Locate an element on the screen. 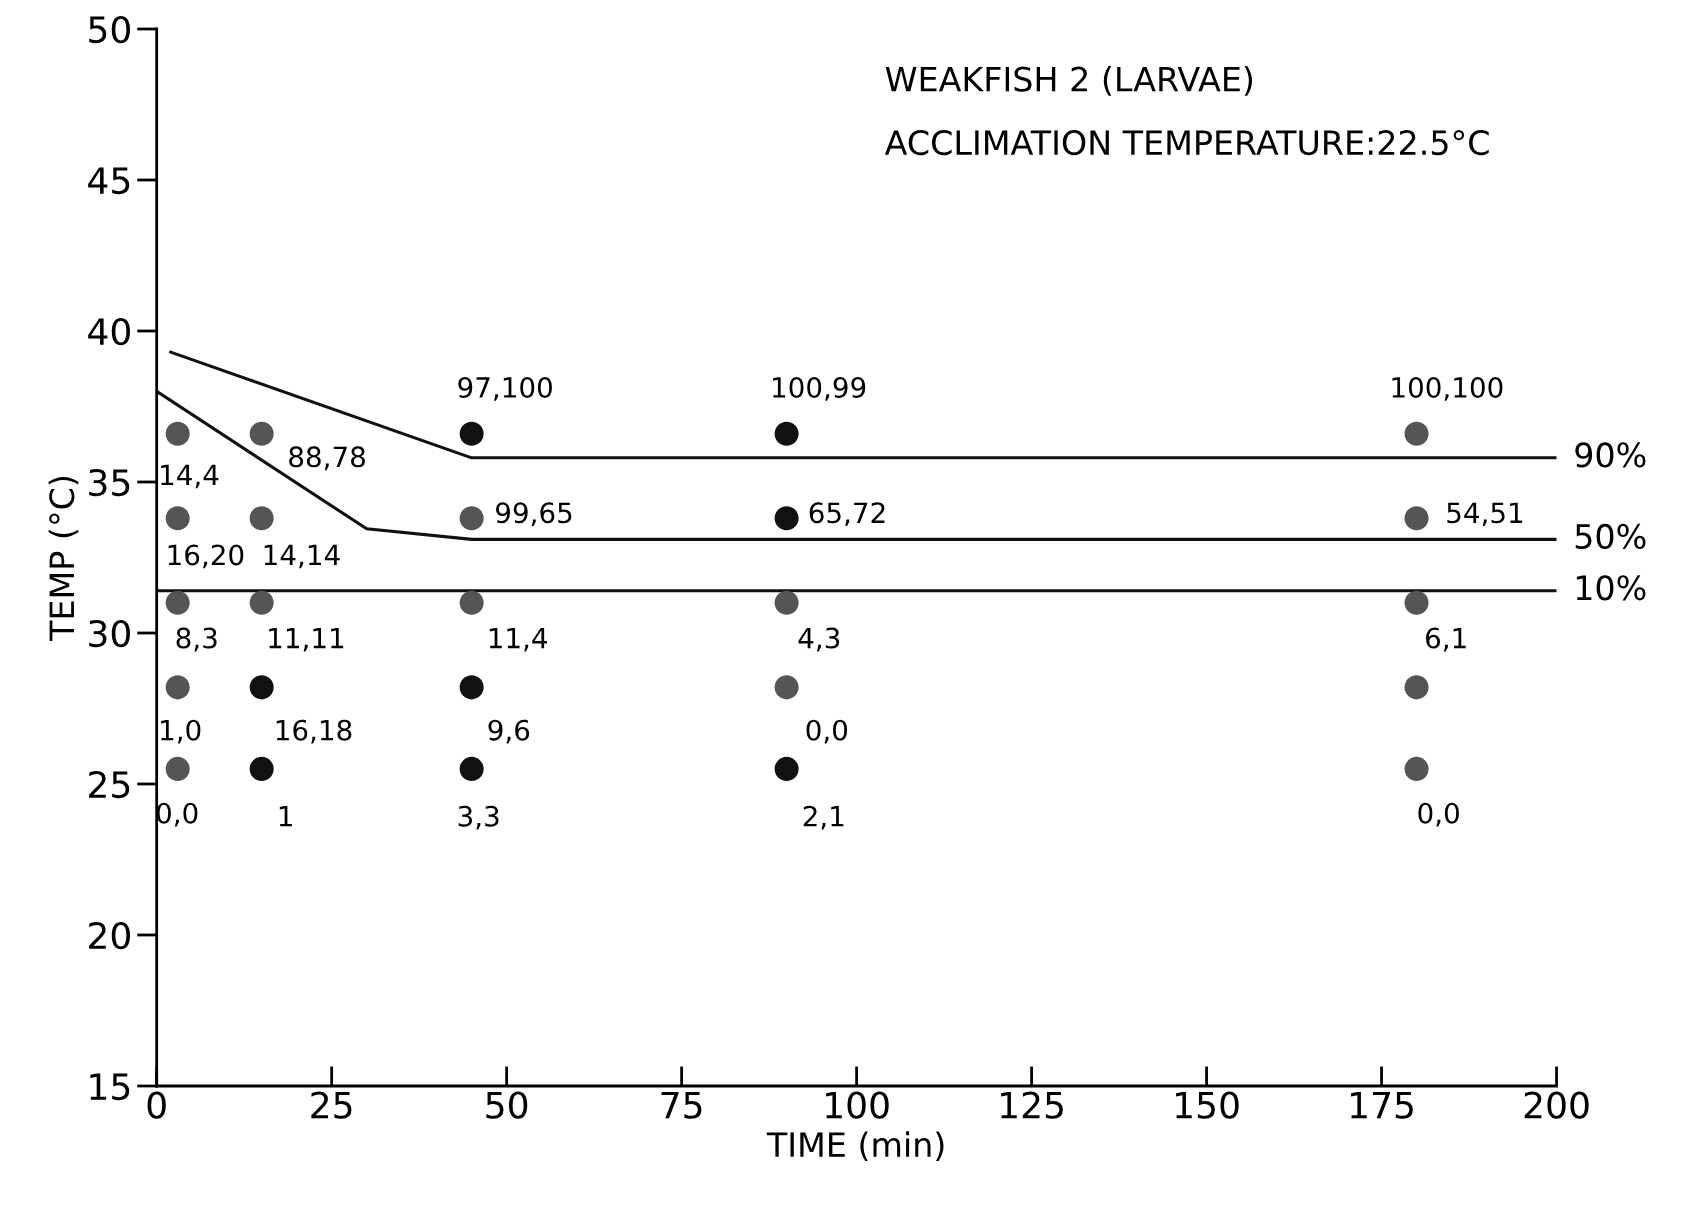 This screenshot has width=1703, height=1208. x-tick-label: 50 is located at coordinates (507, 1105).